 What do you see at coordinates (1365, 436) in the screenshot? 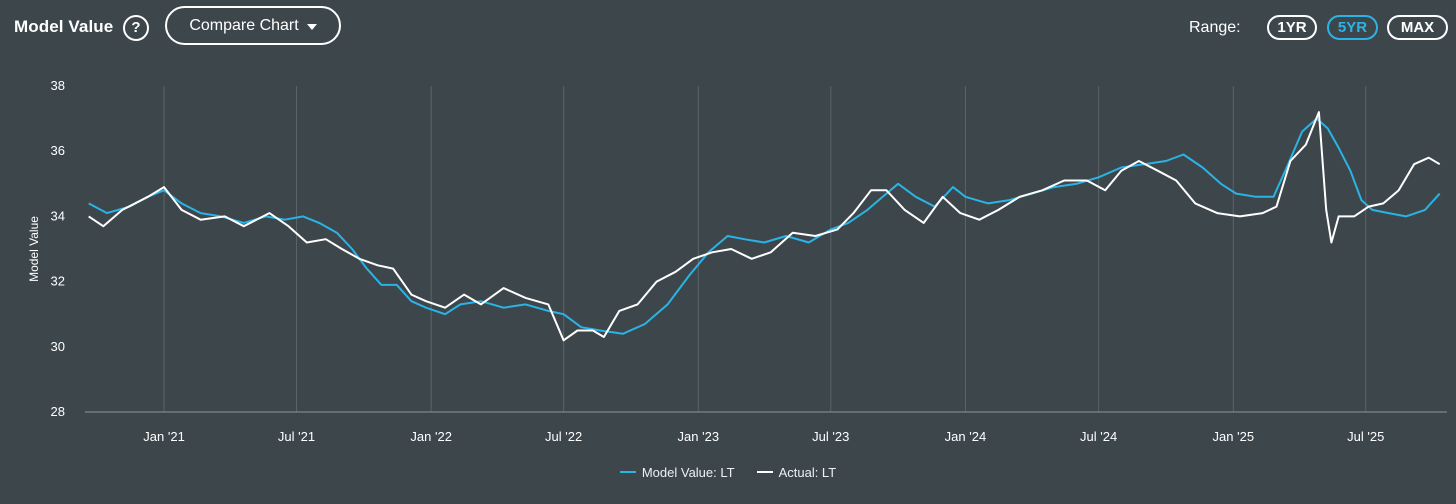
I see `x-tick-label: Jul '25` at bounding box center [1365, 436].